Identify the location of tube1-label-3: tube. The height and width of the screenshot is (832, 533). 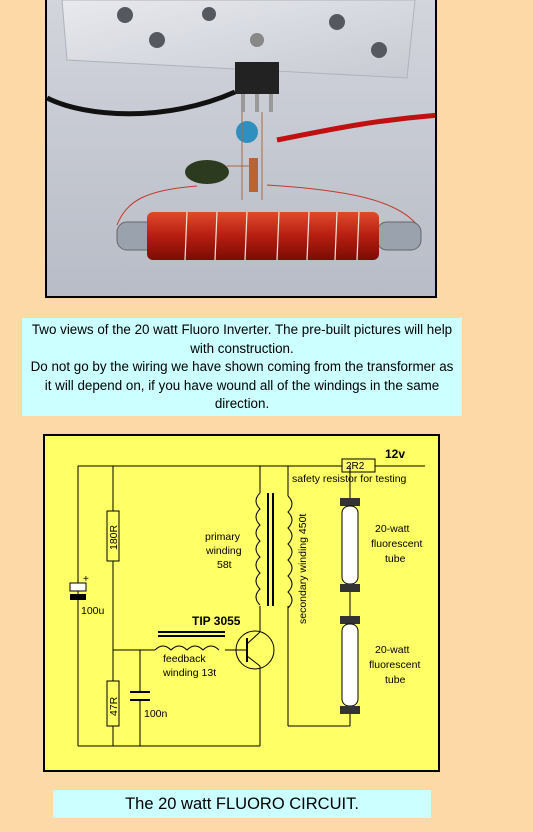
(395, 559).